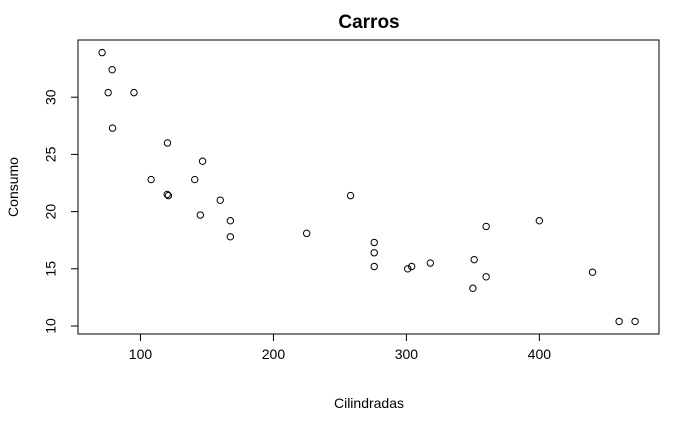 The image size is (700, 432). What do you see at coordinates (61, 211) in the screenshot?
I see `y-axis: 10 15 20 25 30` at bounding box center [61, 211].